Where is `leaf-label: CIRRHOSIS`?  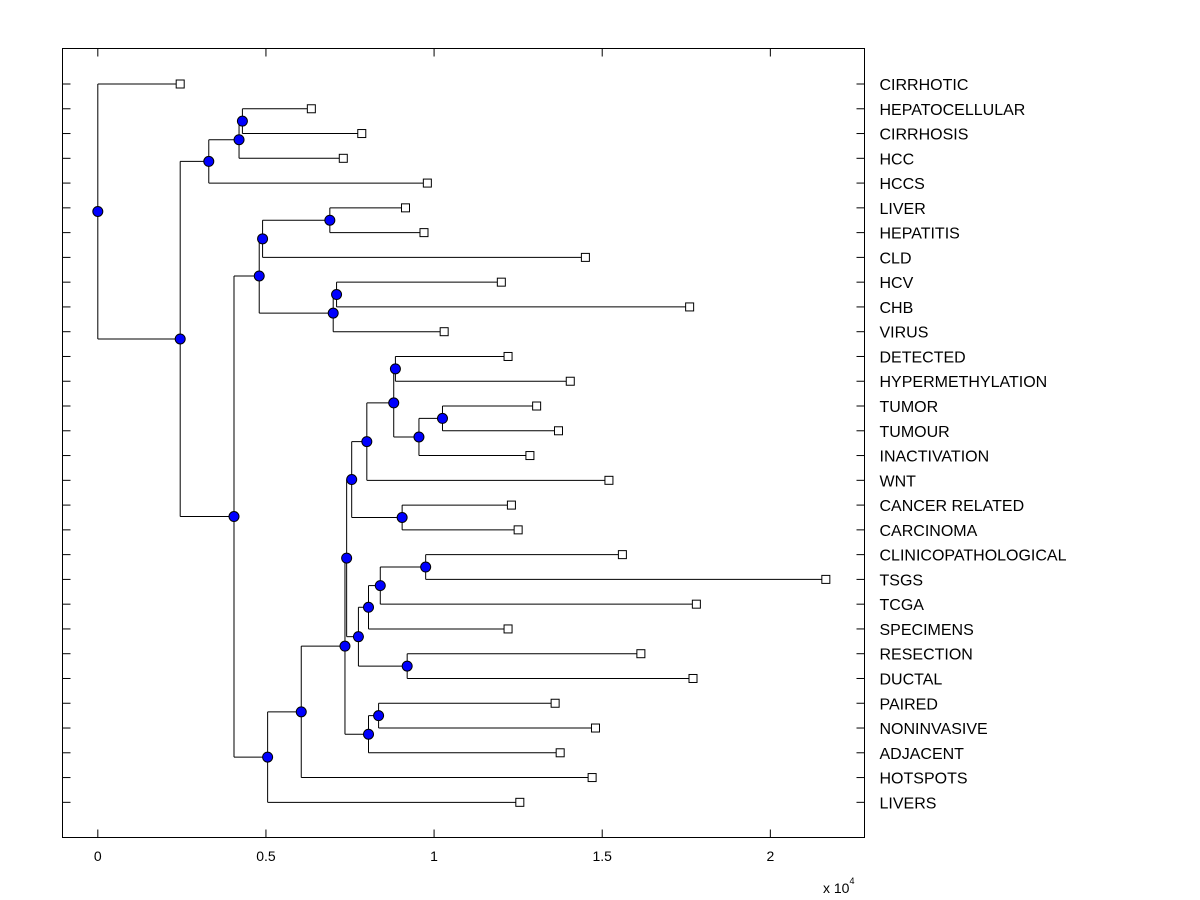 leaf-label: CIRRHOSIS is located at coordinates (924, 135).